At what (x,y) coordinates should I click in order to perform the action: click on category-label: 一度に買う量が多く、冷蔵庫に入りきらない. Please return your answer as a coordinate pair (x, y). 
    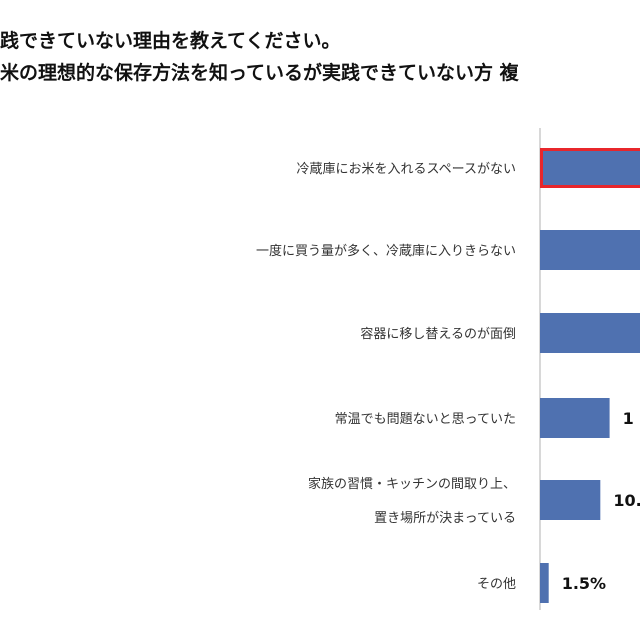
    Looking at the image, I should click on (386, 251).